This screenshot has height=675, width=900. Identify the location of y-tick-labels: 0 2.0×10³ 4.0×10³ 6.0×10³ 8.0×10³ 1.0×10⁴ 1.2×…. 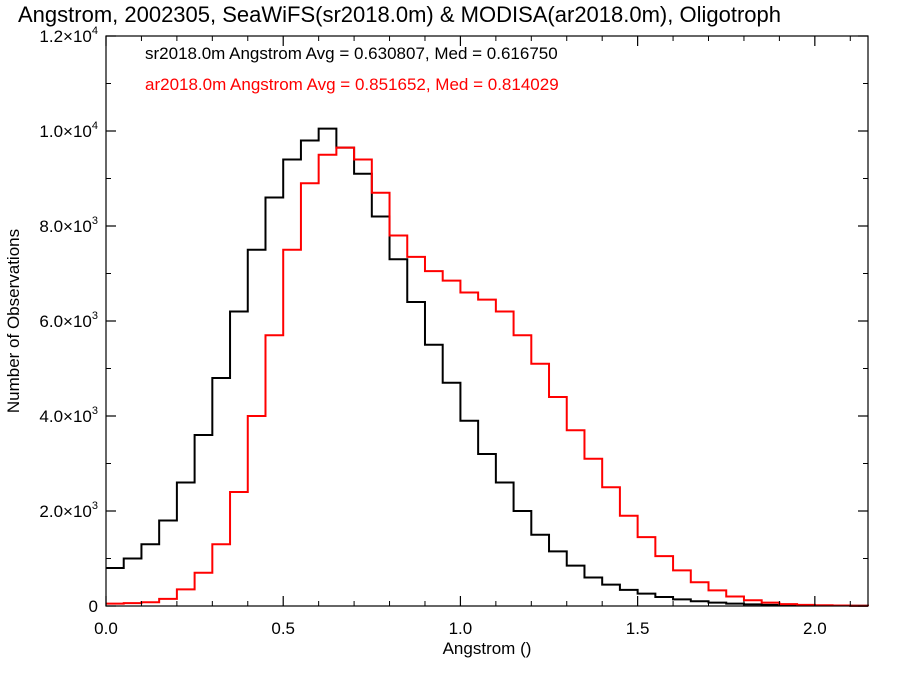
(68, 320).